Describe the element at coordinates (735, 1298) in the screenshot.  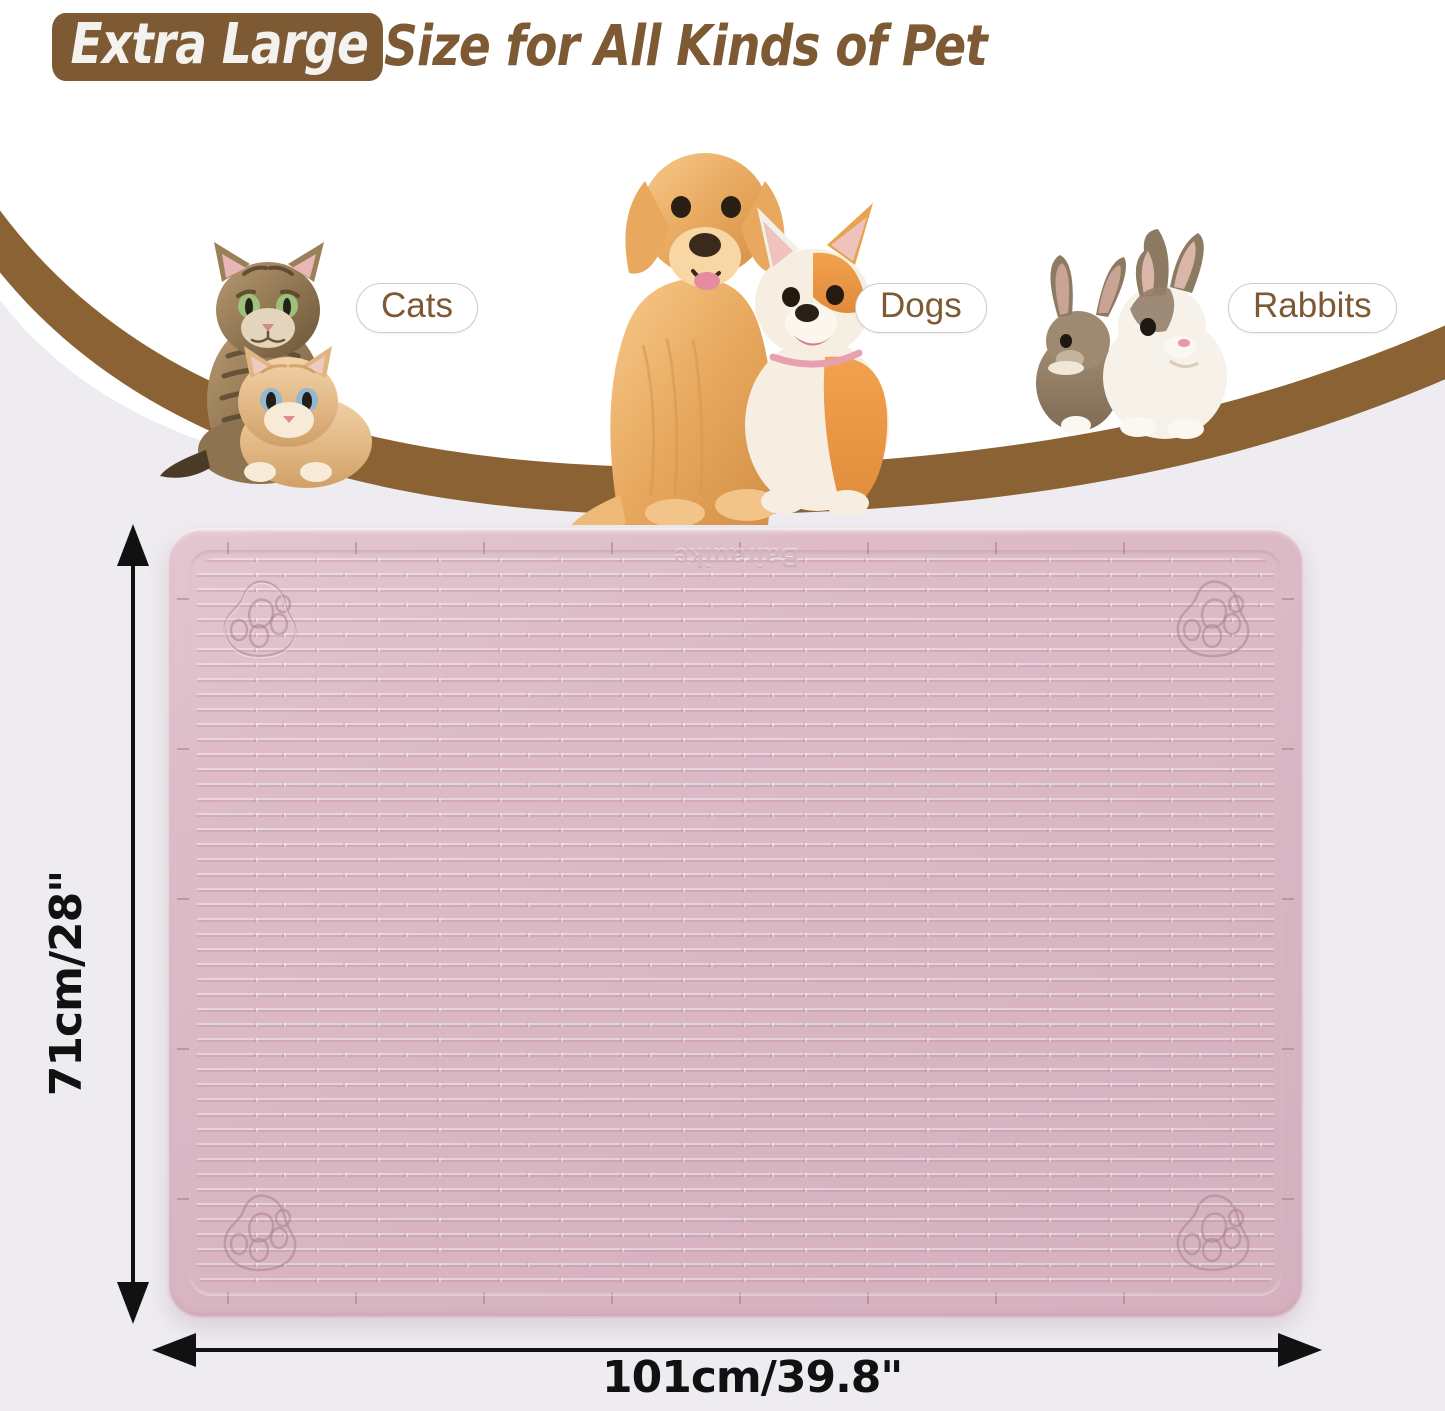
I see `mat-edge-notches-bottom` at that location.